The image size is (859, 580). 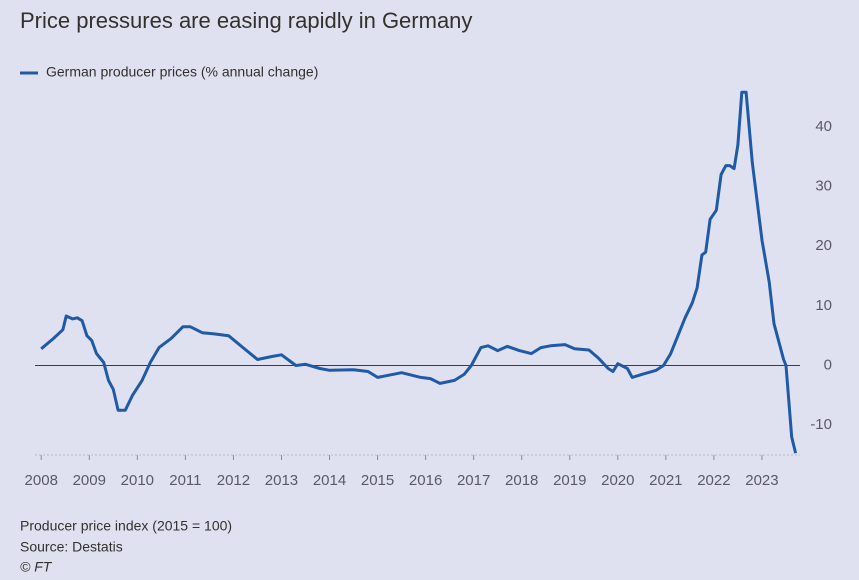 What do you see at coordinates (329, 480) in the screenshot?
I see `x-tick-label: 2014` at bounding box center [329, 480].